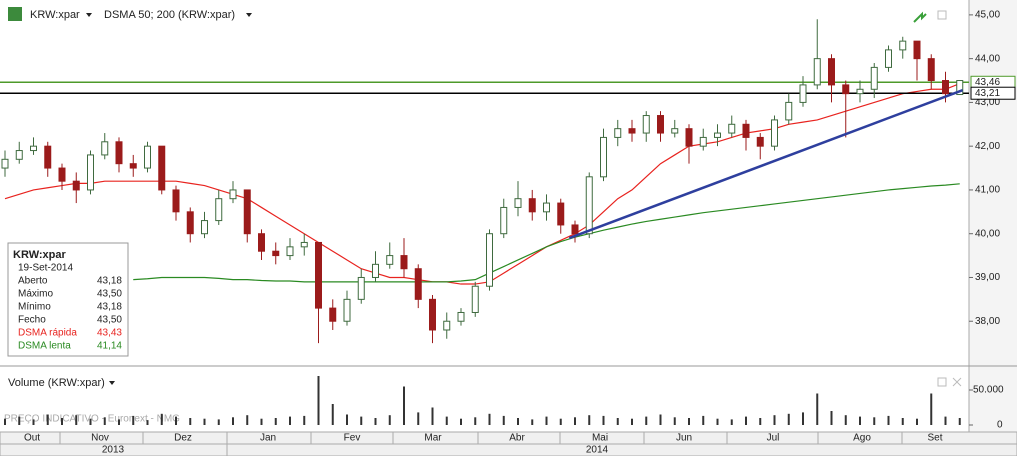  I want to click on trend-icon, so click(920, 17).